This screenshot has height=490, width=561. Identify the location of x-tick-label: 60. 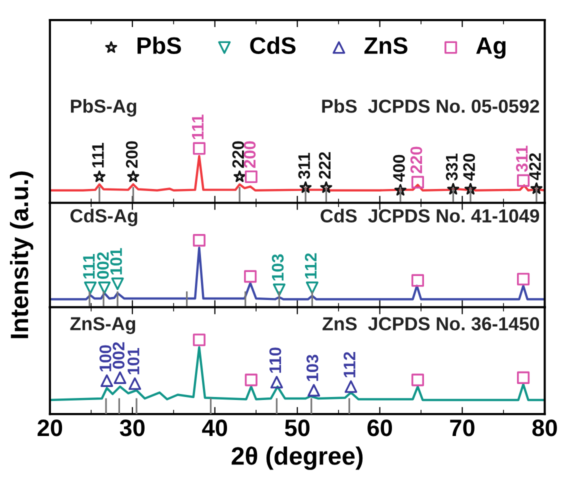
(380, 428).